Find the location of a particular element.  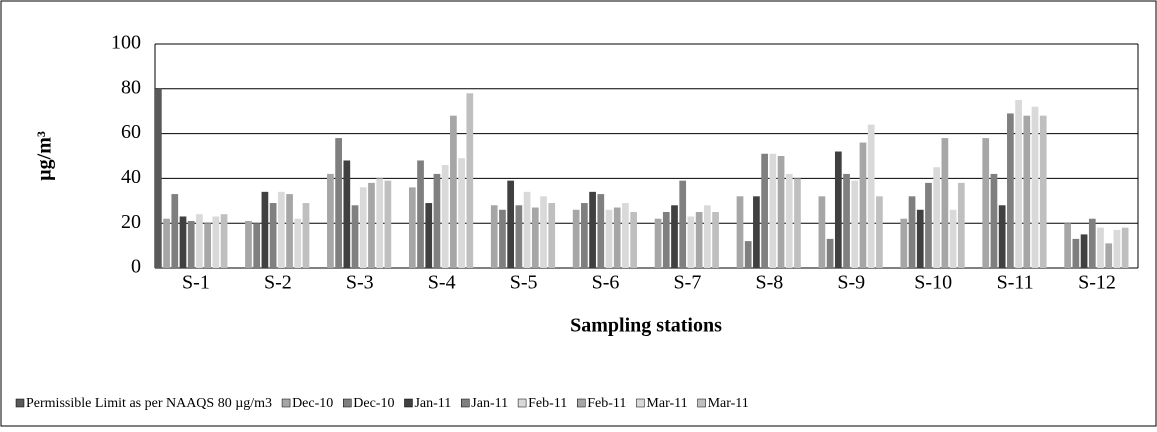

x-tick-label: S-8 is located at coordinates (769, 283).